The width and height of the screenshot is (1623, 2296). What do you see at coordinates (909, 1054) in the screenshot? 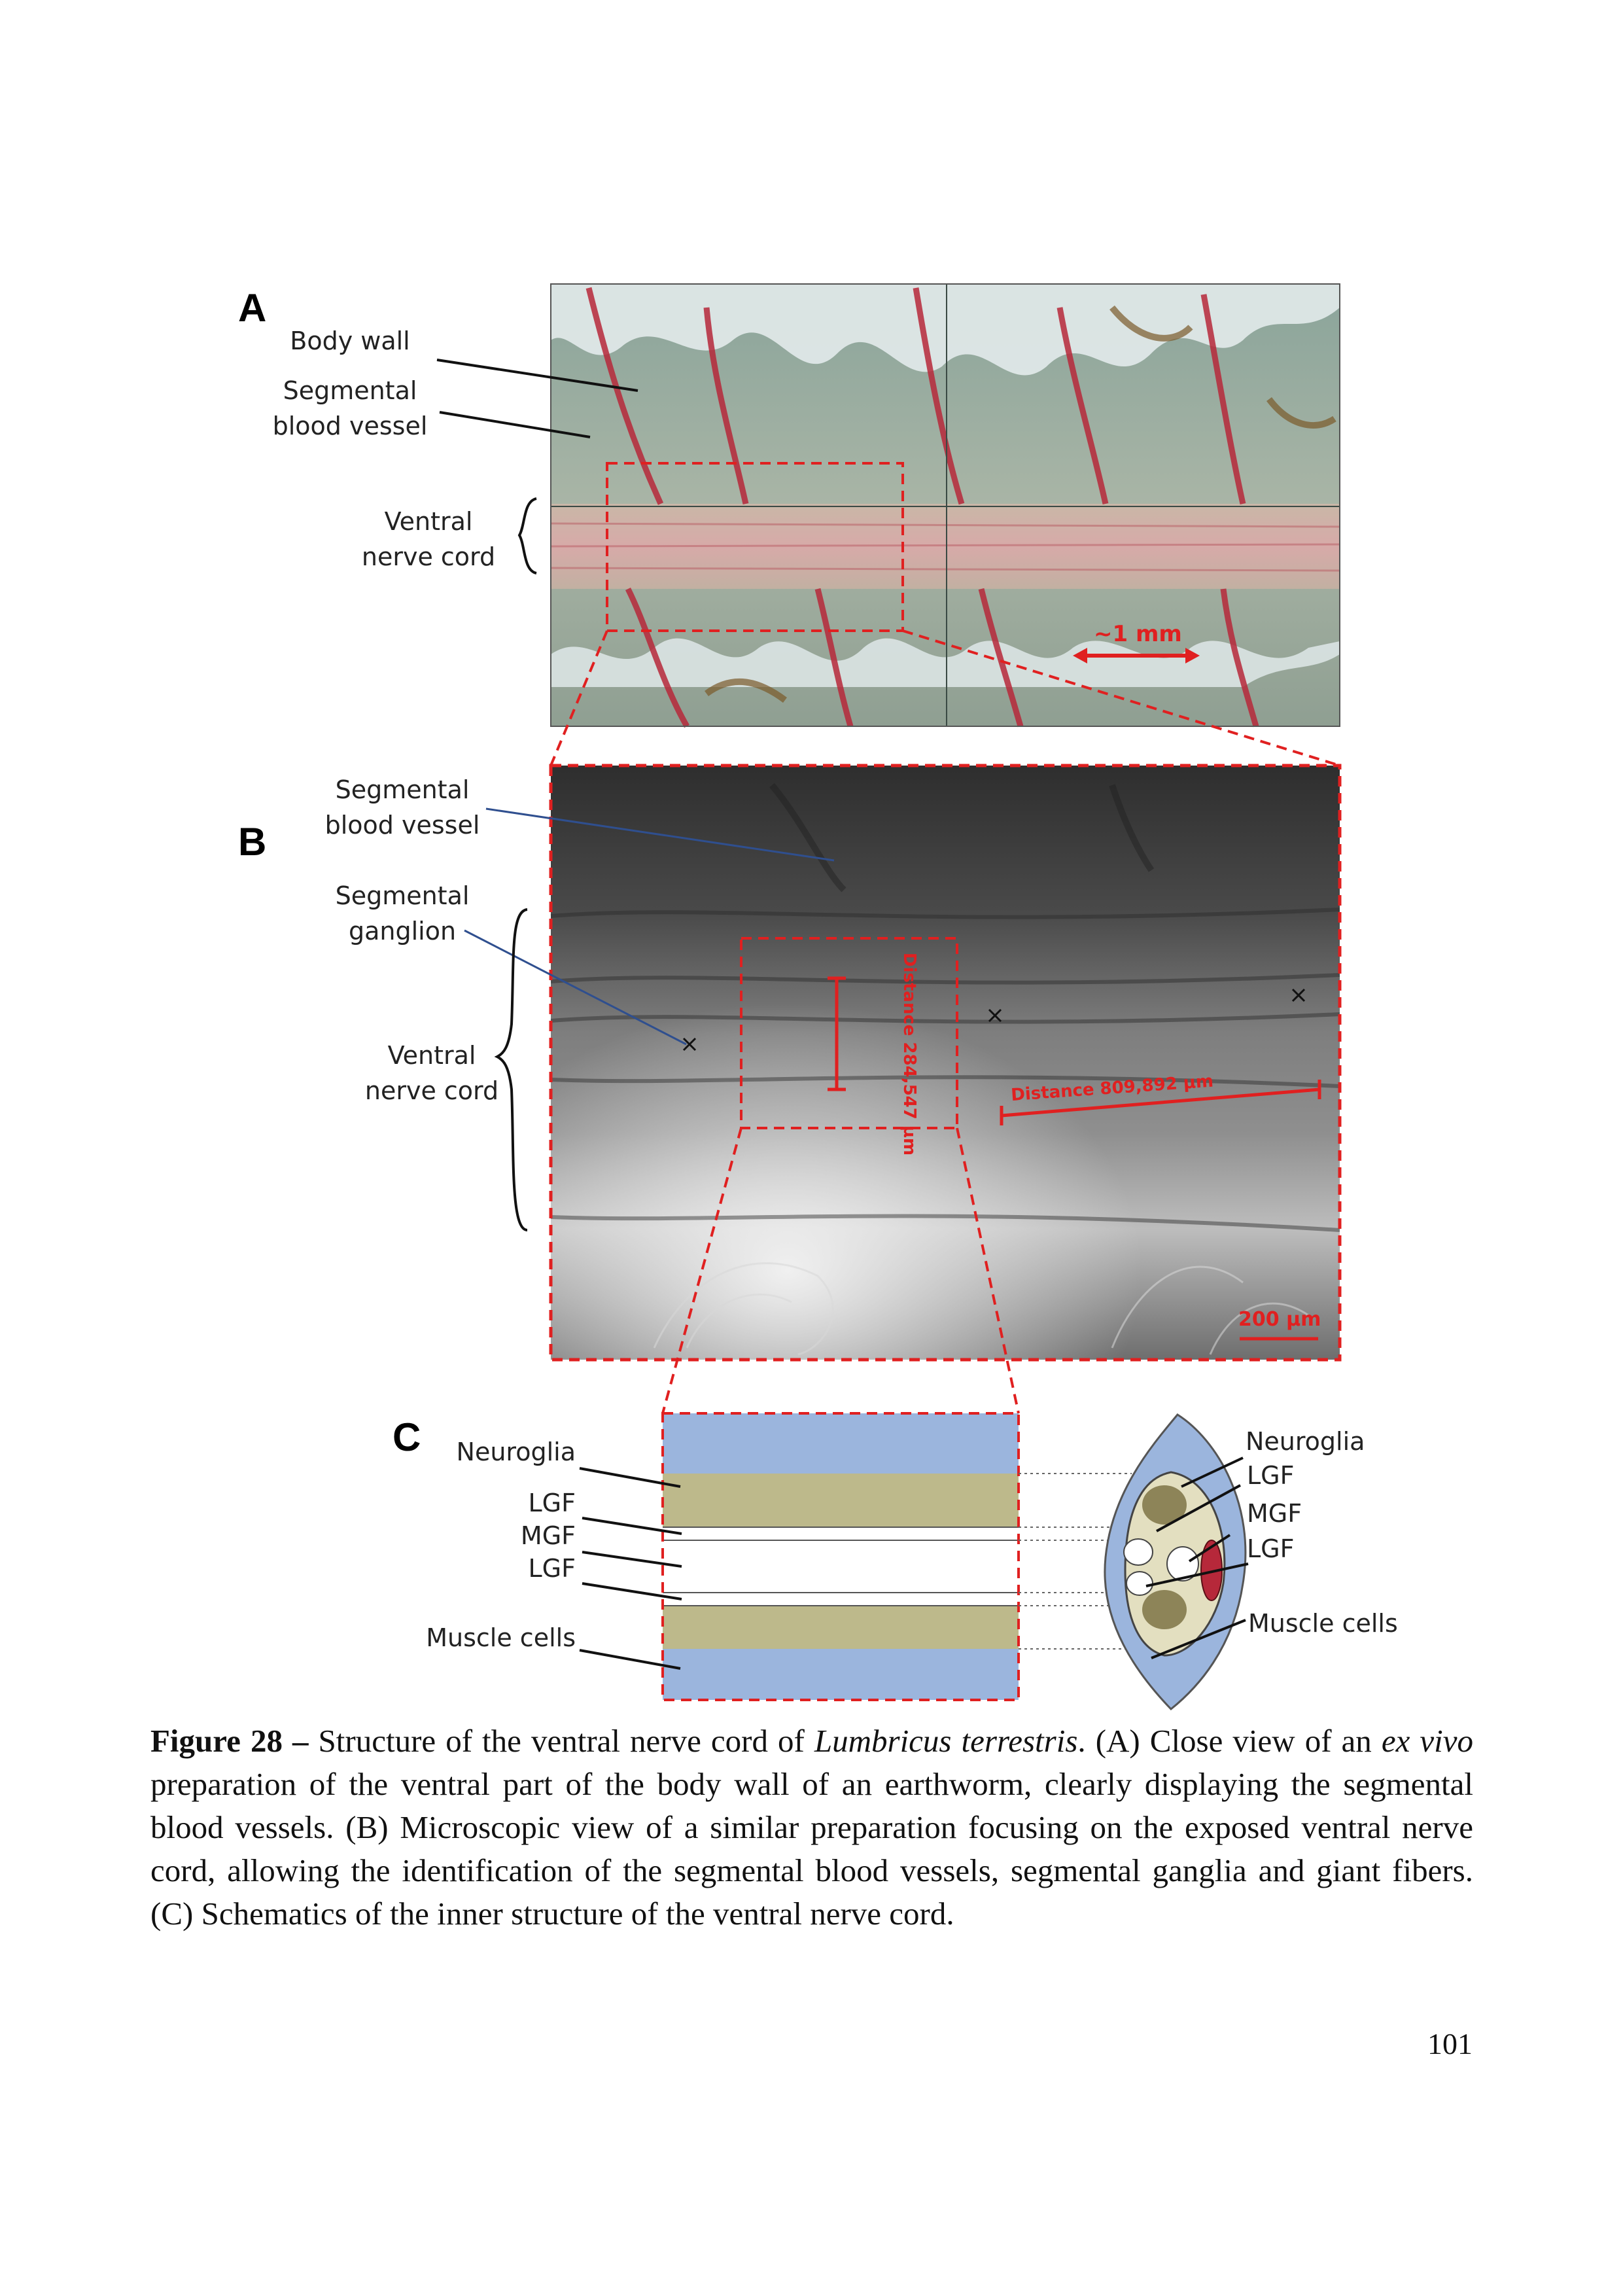
I see `label-distance-vertical: Distance 284,547 µm` at bounding box center [909, 1054].